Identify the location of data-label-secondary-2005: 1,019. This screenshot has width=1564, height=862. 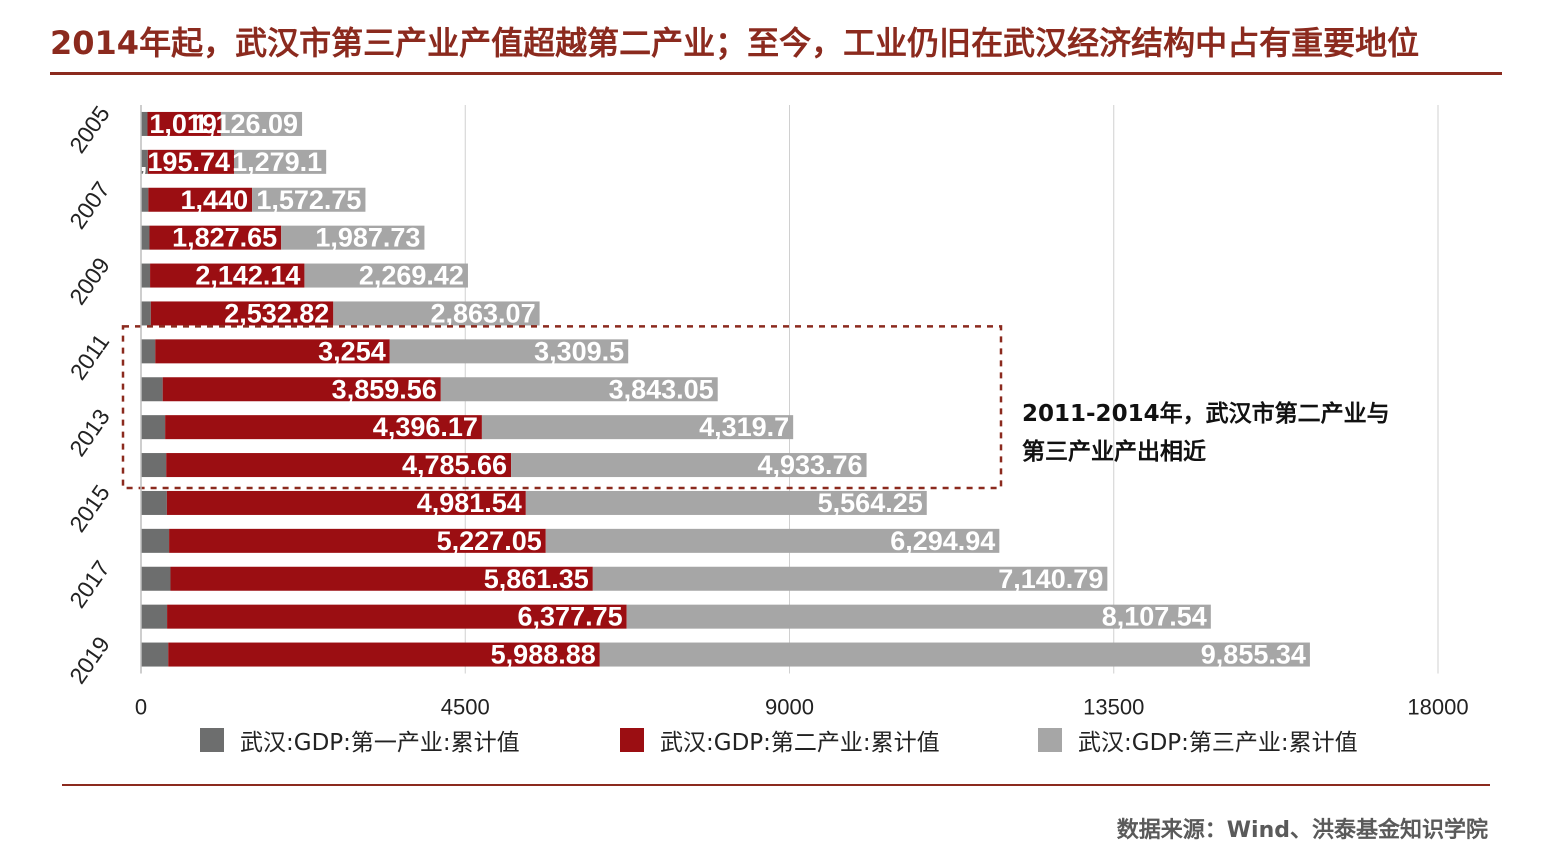
(183, 124).